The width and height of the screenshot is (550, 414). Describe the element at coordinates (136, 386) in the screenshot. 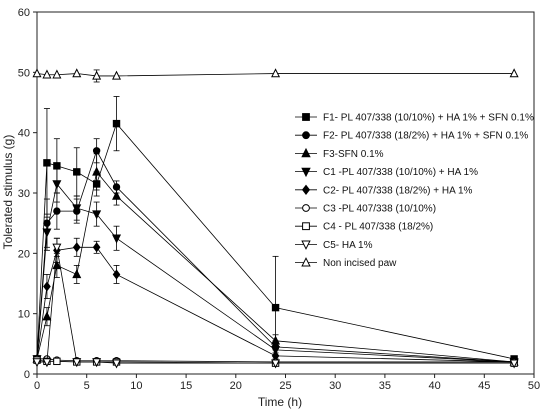

I see `x-tick-label: 10` at that location.